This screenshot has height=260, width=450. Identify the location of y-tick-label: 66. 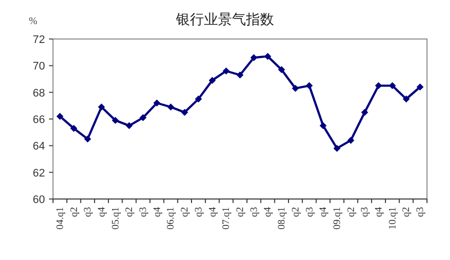
(38, 120).